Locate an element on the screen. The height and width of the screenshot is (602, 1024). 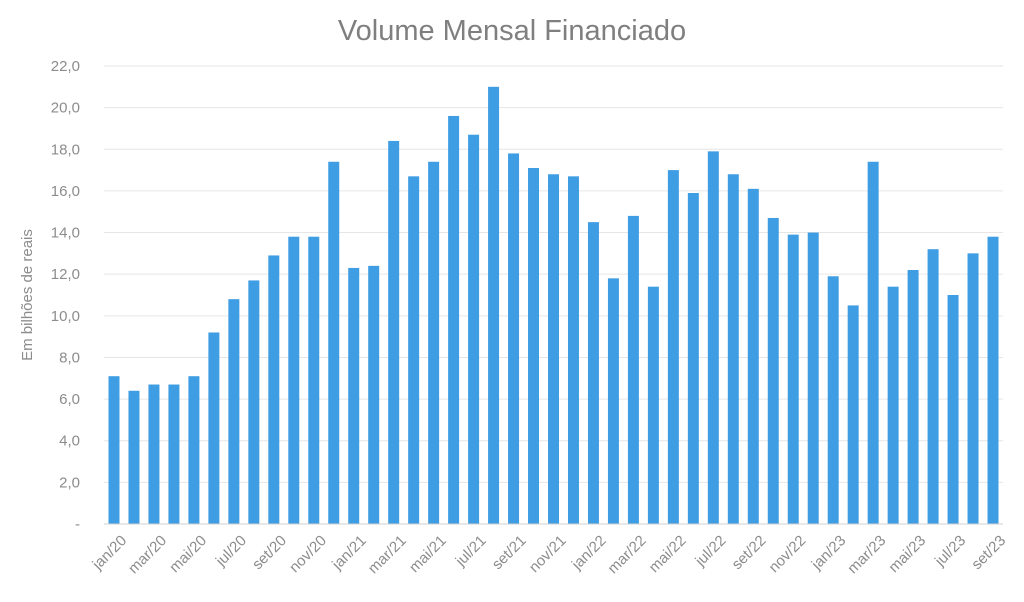
x-tick-label: nov/20 is located at coordinates (308, 554).